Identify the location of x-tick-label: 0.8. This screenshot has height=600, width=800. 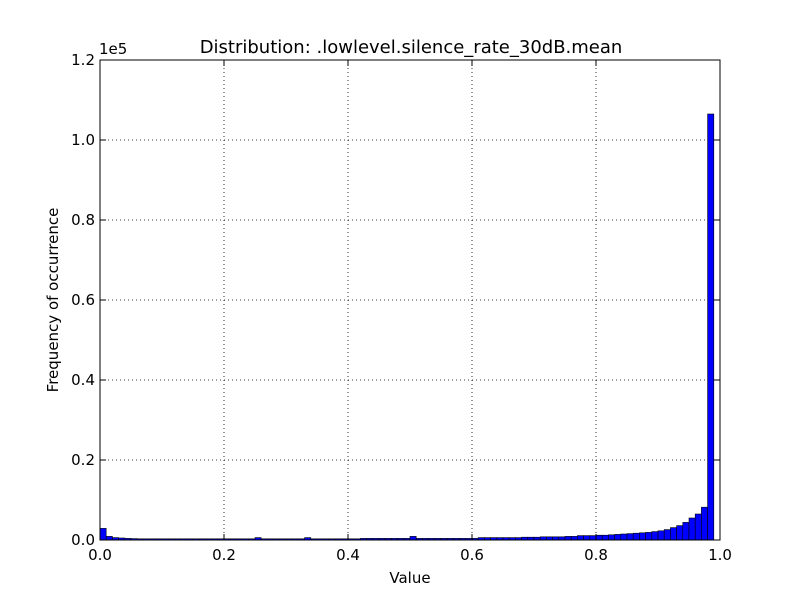
(596, 555).